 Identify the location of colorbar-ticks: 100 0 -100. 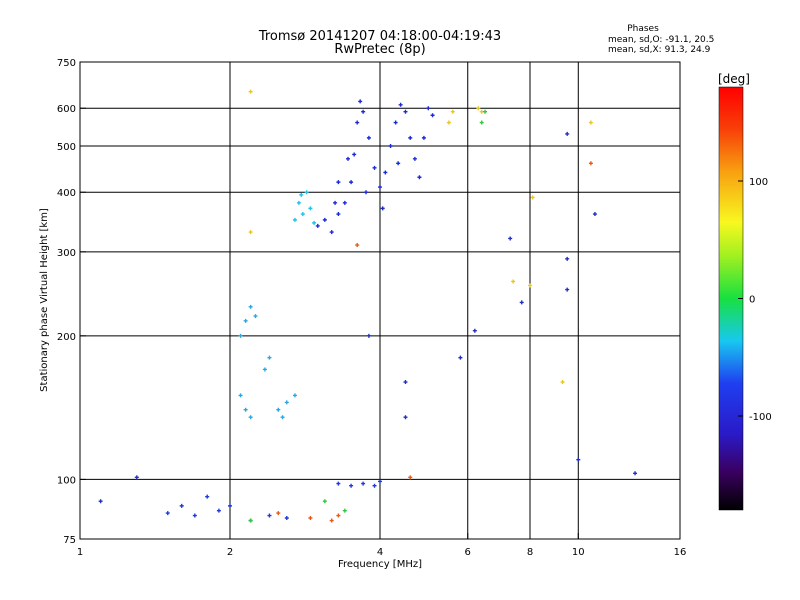
(755, 300).